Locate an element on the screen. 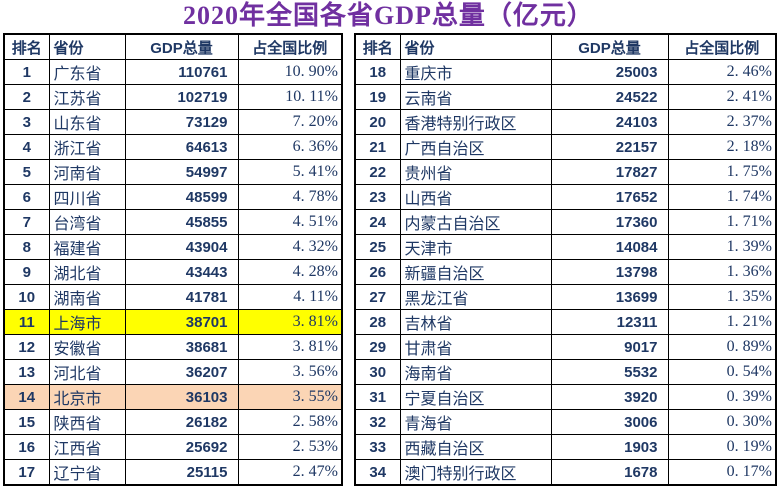 Image resolution: width=777 pixels, height=486 pixels. share-cell: 7. 20% is located at coordinates (290, 122).